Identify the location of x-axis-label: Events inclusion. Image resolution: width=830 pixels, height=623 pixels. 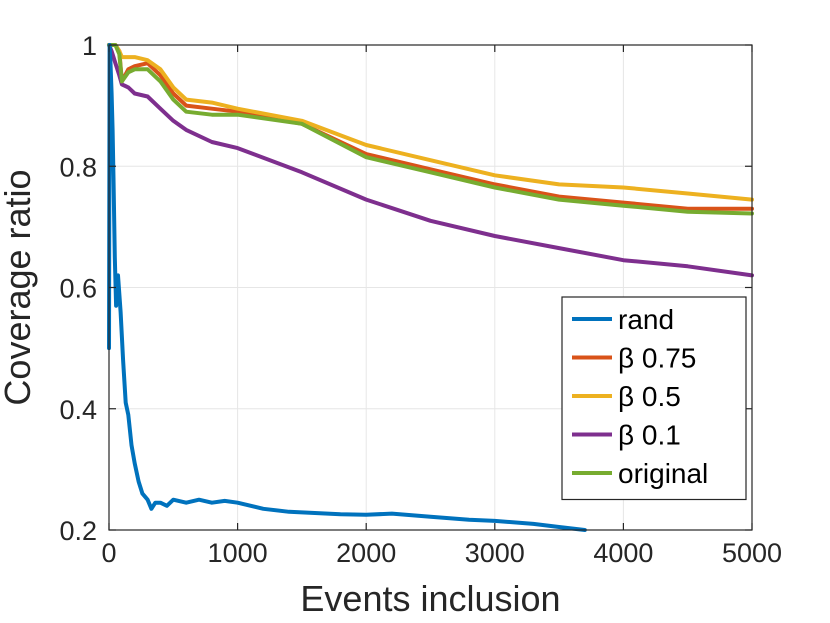
(430, 598).